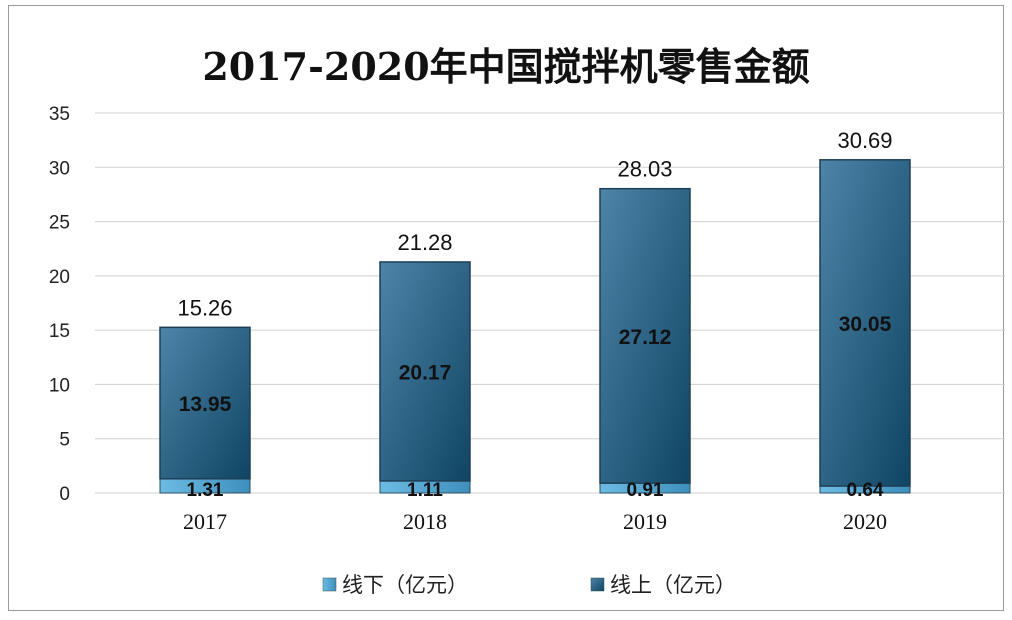 Image resolution: width=1012 pixels, height=620 pixels. What do you see at coordinates (864, 140) in the screenshot?
I see `total-value-label: 30.69` at bounding box center [864, 140].